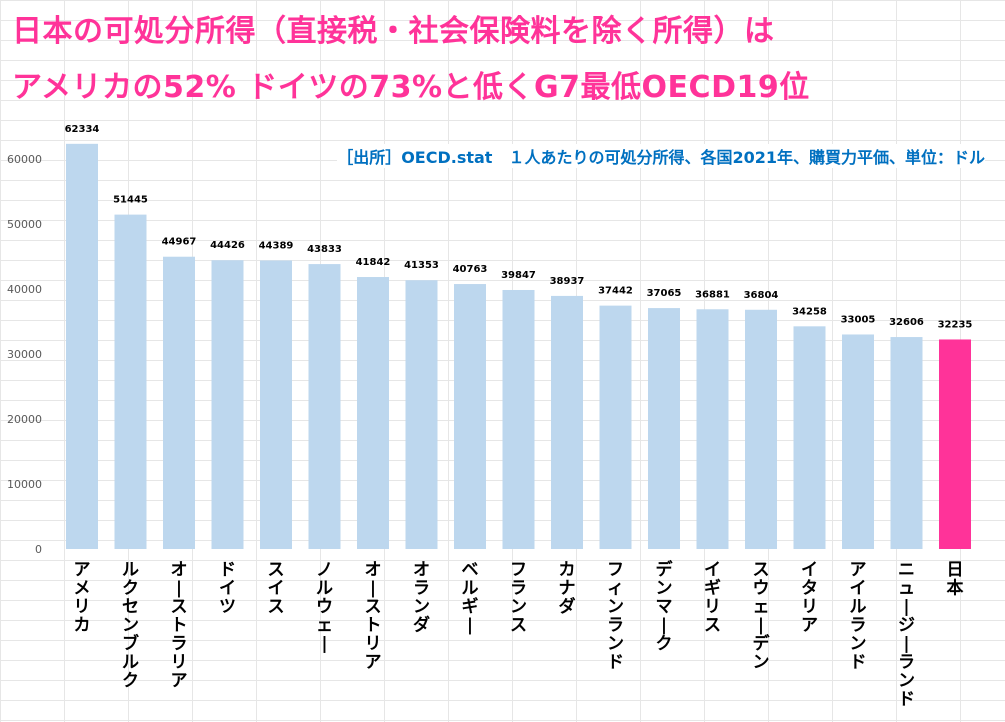  Describe the element at coordinates (227, 588) in the screenshot. I see `x-tick-label: ドイツ` at that location.